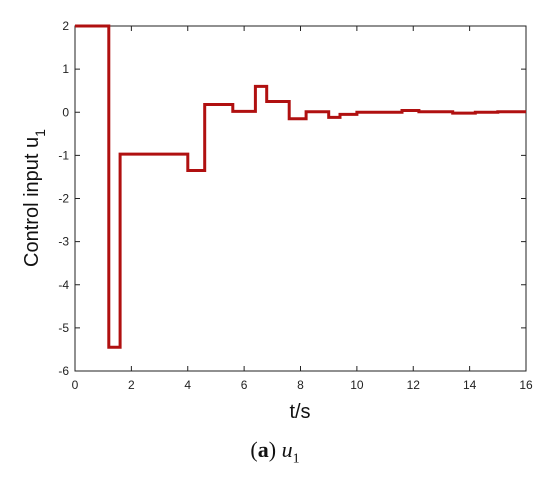 The width and height of the screenshot is (550, 483). Describe the element at coordinates (414, 385) in the screenshot. I see `x-tick-label: 12` at that location.